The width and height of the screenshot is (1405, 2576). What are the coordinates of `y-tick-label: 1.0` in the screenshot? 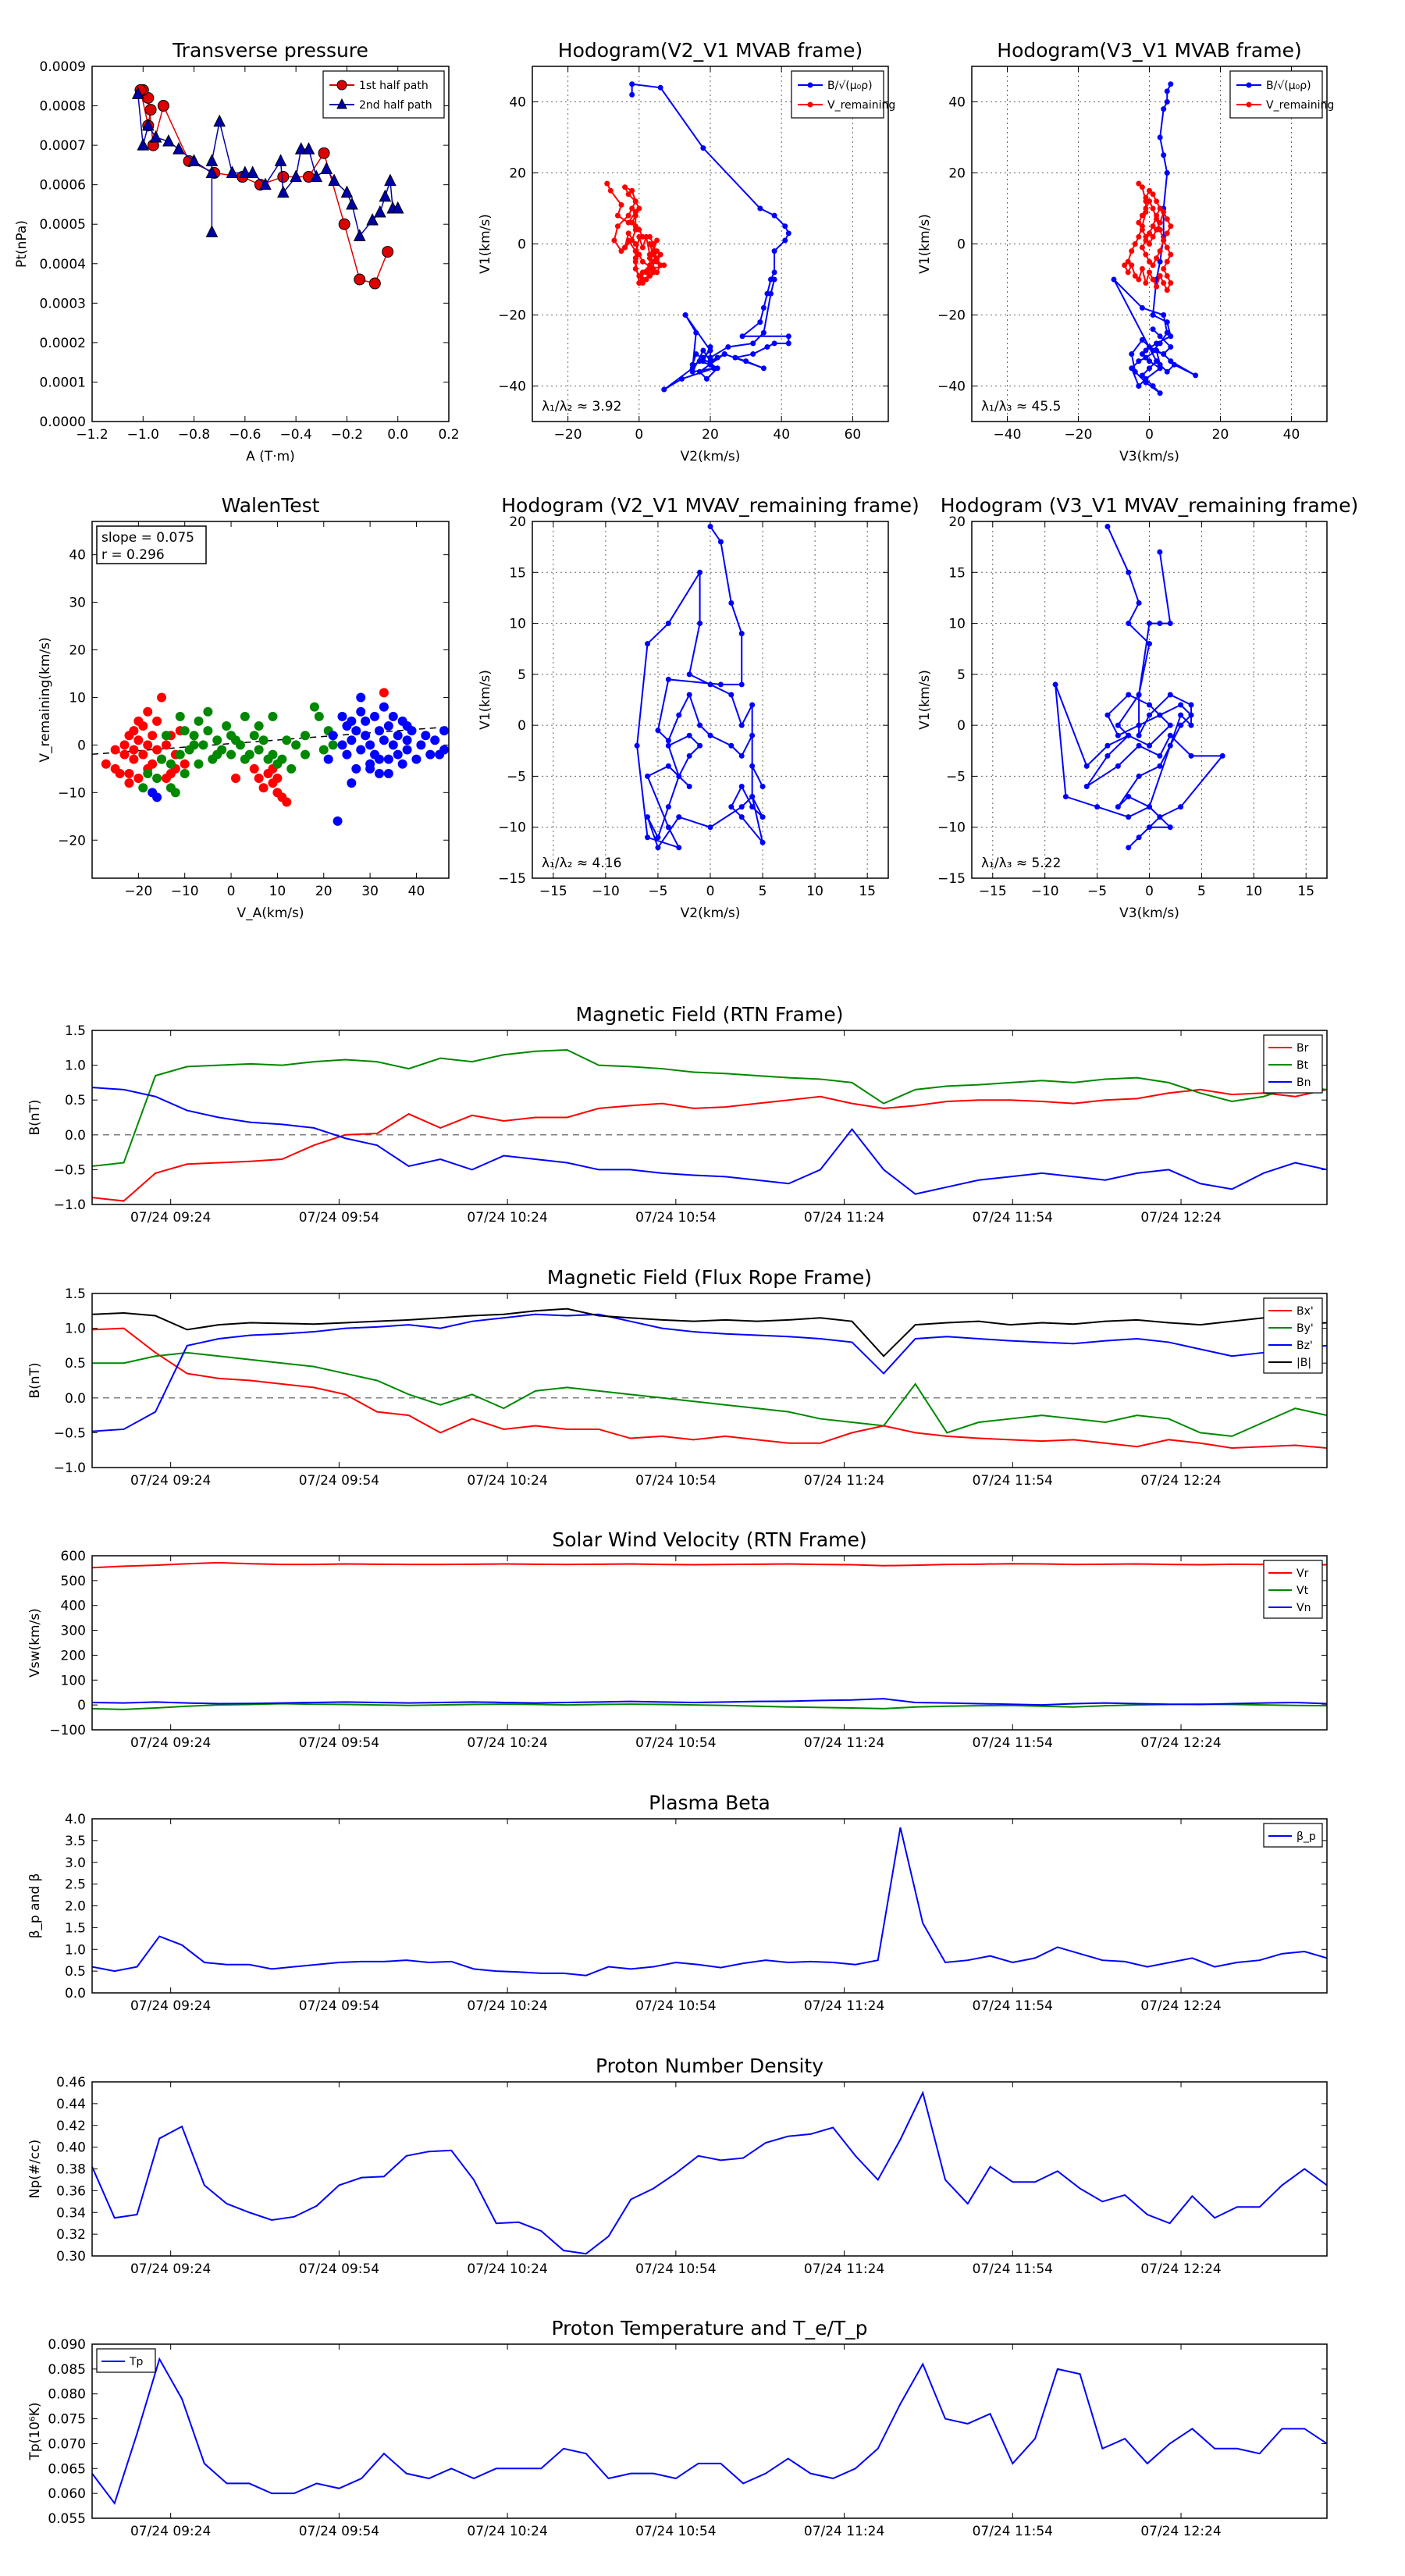 It's located at (76, 1066).